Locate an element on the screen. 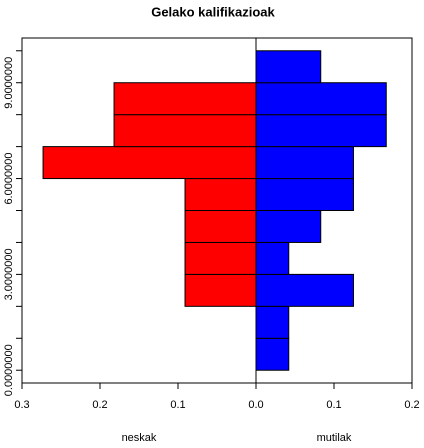 The width and height of the screenshot is (424, 448). y-tick-label: 9.0000000 is located at coordinates (9, 83).